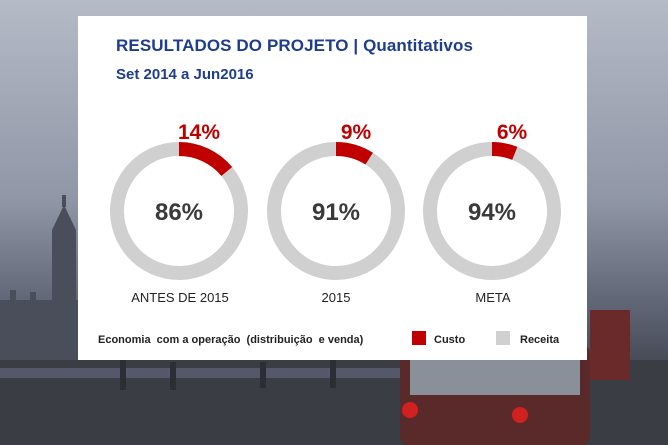 The image size is (668, 445). I want to click on legend-label-receita: Receita, so click(540, 340).